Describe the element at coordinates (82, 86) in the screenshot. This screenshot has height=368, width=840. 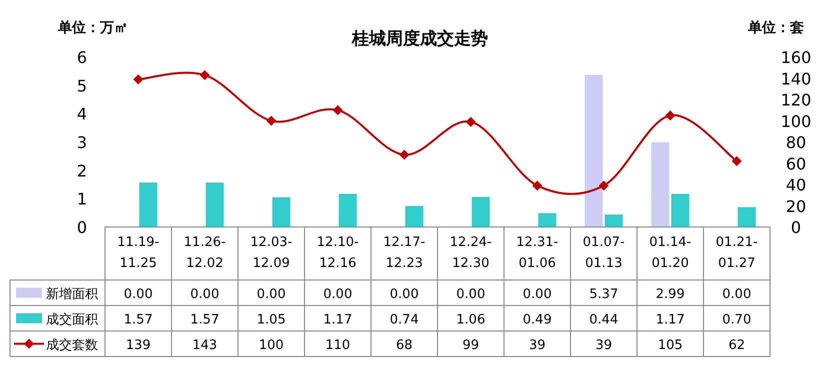
I see `y-tick-label: 5` at that location.